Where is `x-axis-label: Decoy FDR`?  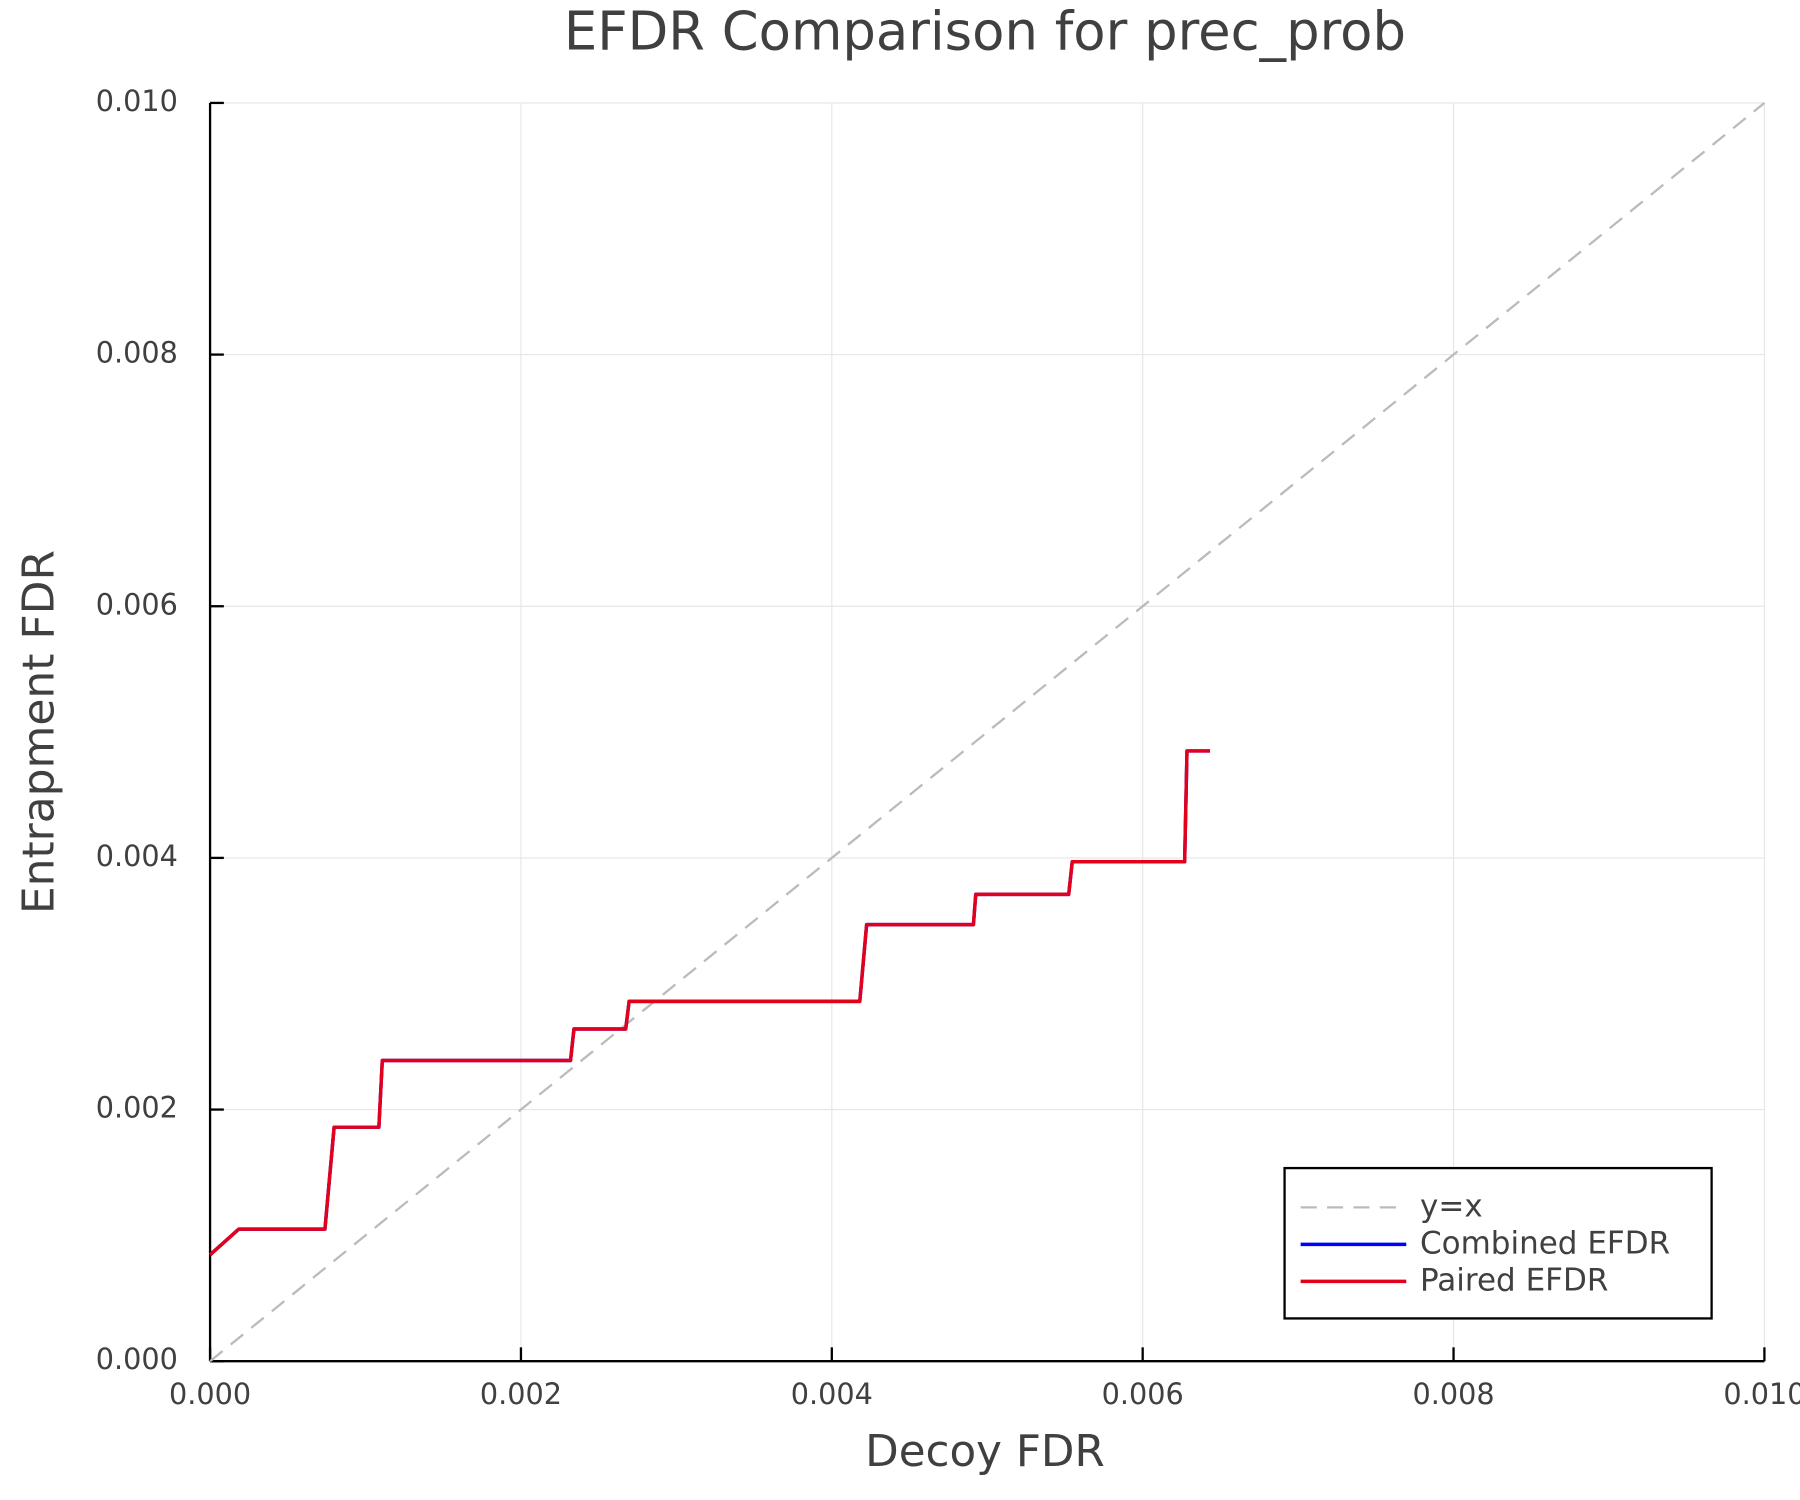 x-axis-label: Decoy FDR is located at coordinates (985, 1451).